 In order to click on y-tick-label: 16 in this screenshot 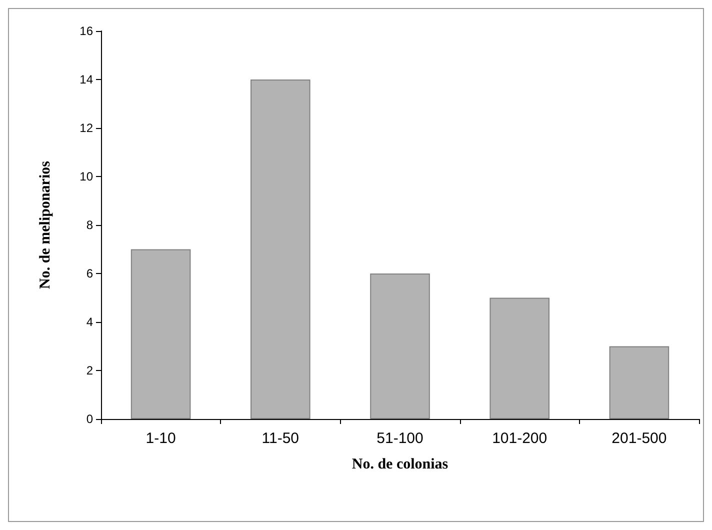, I will do `click(87, 31)`.